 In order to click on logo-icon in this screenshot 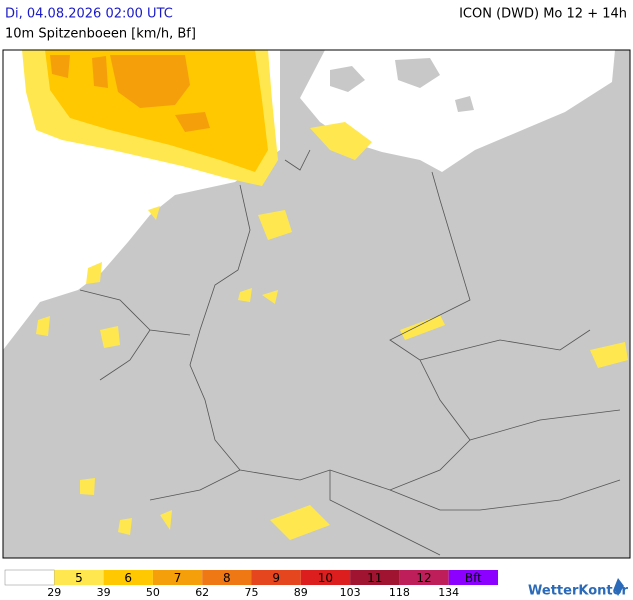, I will do `click(619, 587)`.